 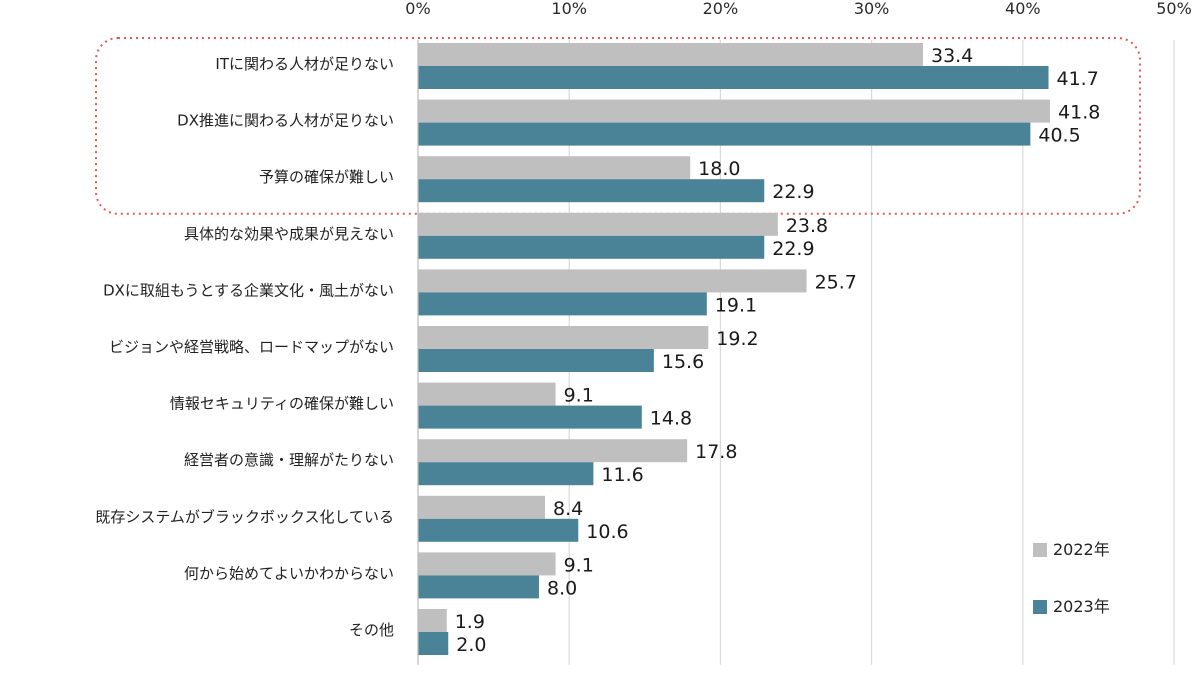 I want to click on data-label: 8.0, so click(x=562, y=588).